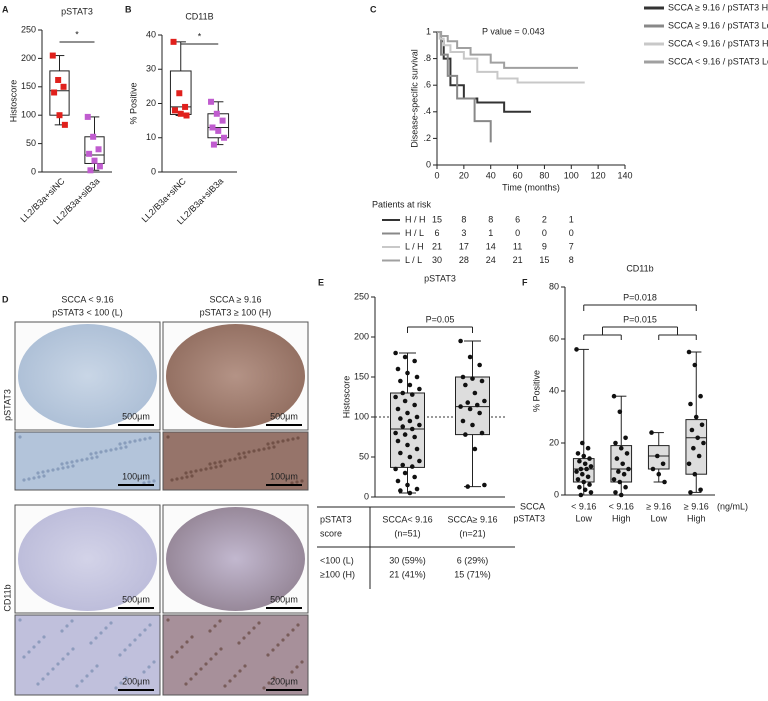 Image resolution: width=768 pixels, height=701 pixels. What do you see at coordinates (554, 286) in the screenshot?
I see `y-tick-label: 80` at bounding box center [554, 286].